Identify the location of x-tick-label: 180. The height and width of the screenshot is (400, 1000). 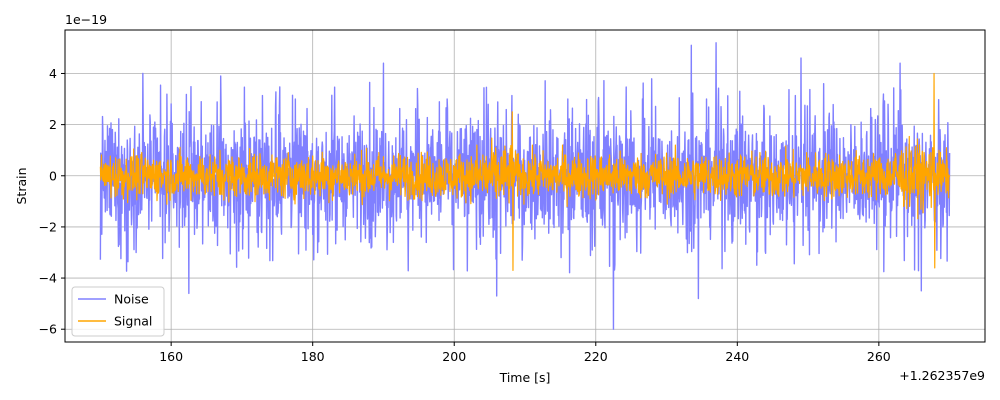
(313, 356).